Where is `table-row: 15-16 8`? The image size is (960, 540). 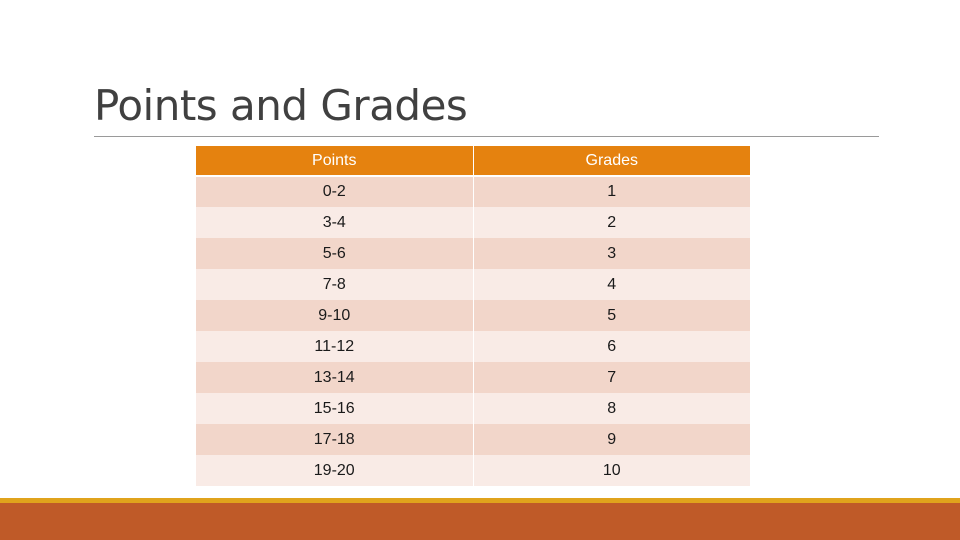
table-row: 15-16 8 is located at coordinates (473, 408).